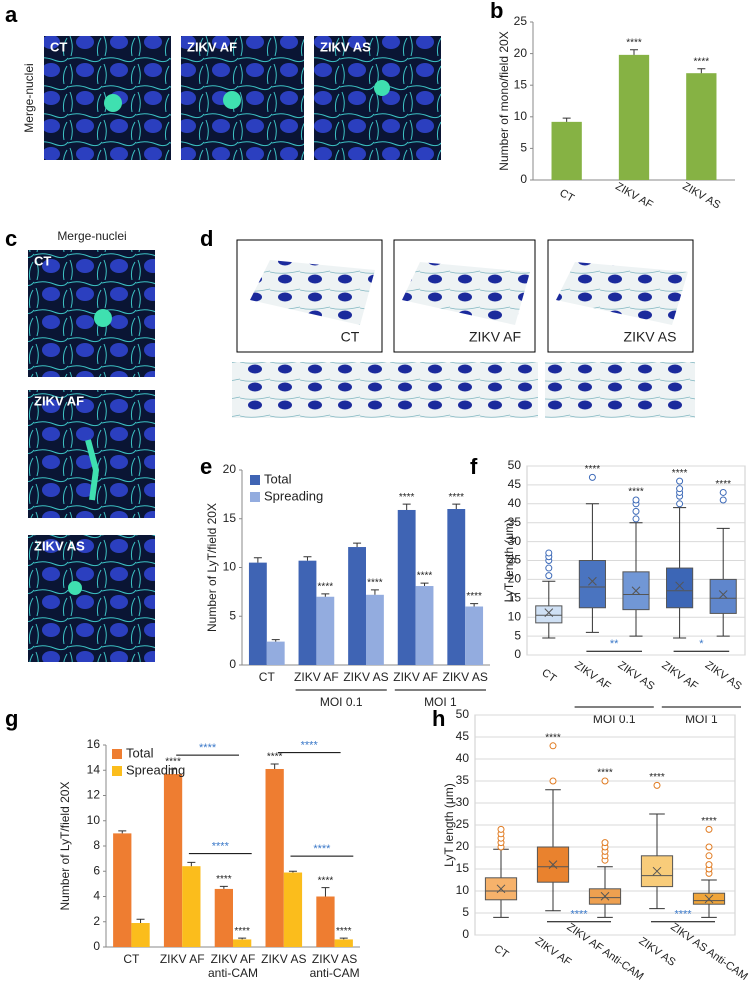  What do you see at coordinates (466, 293) in the screenshot?
I see `render-3d` at bounding box center [466, 293].